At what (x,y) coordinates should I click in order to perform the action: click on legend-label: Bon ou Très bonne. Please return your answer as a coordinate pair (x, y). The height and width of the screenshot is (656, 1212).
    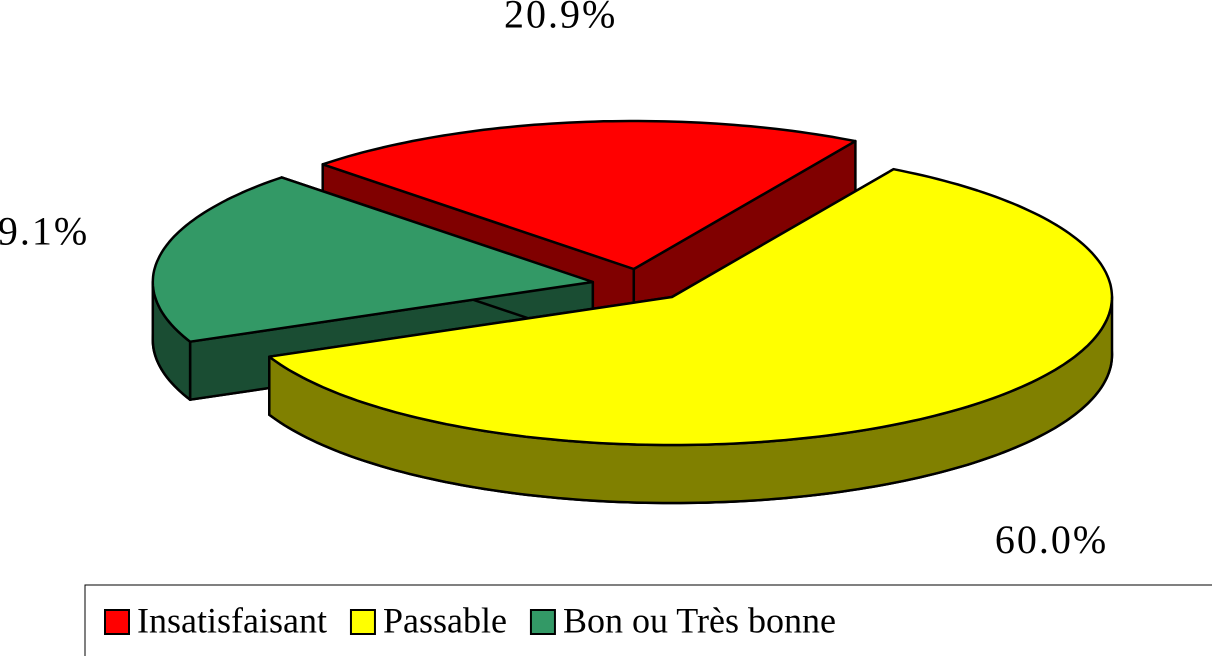
    Looking at the image, I should click on (699, 620).